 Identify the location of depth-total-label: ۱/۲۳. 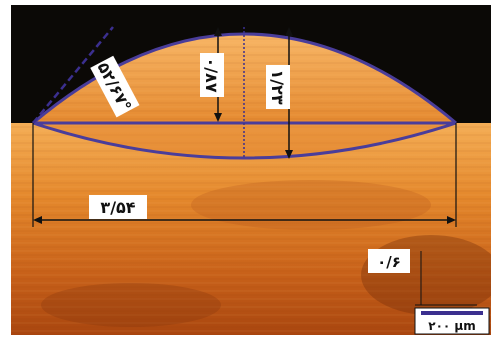
(278, 87).